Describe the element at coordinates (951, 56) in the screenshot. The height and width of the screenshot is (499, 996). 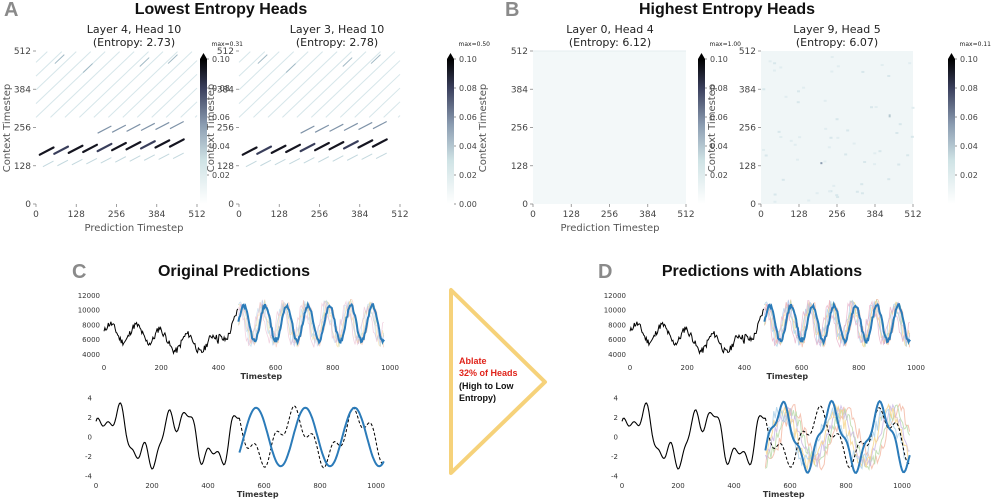
I see `colorbar-extend-arrow-icon` at that location.